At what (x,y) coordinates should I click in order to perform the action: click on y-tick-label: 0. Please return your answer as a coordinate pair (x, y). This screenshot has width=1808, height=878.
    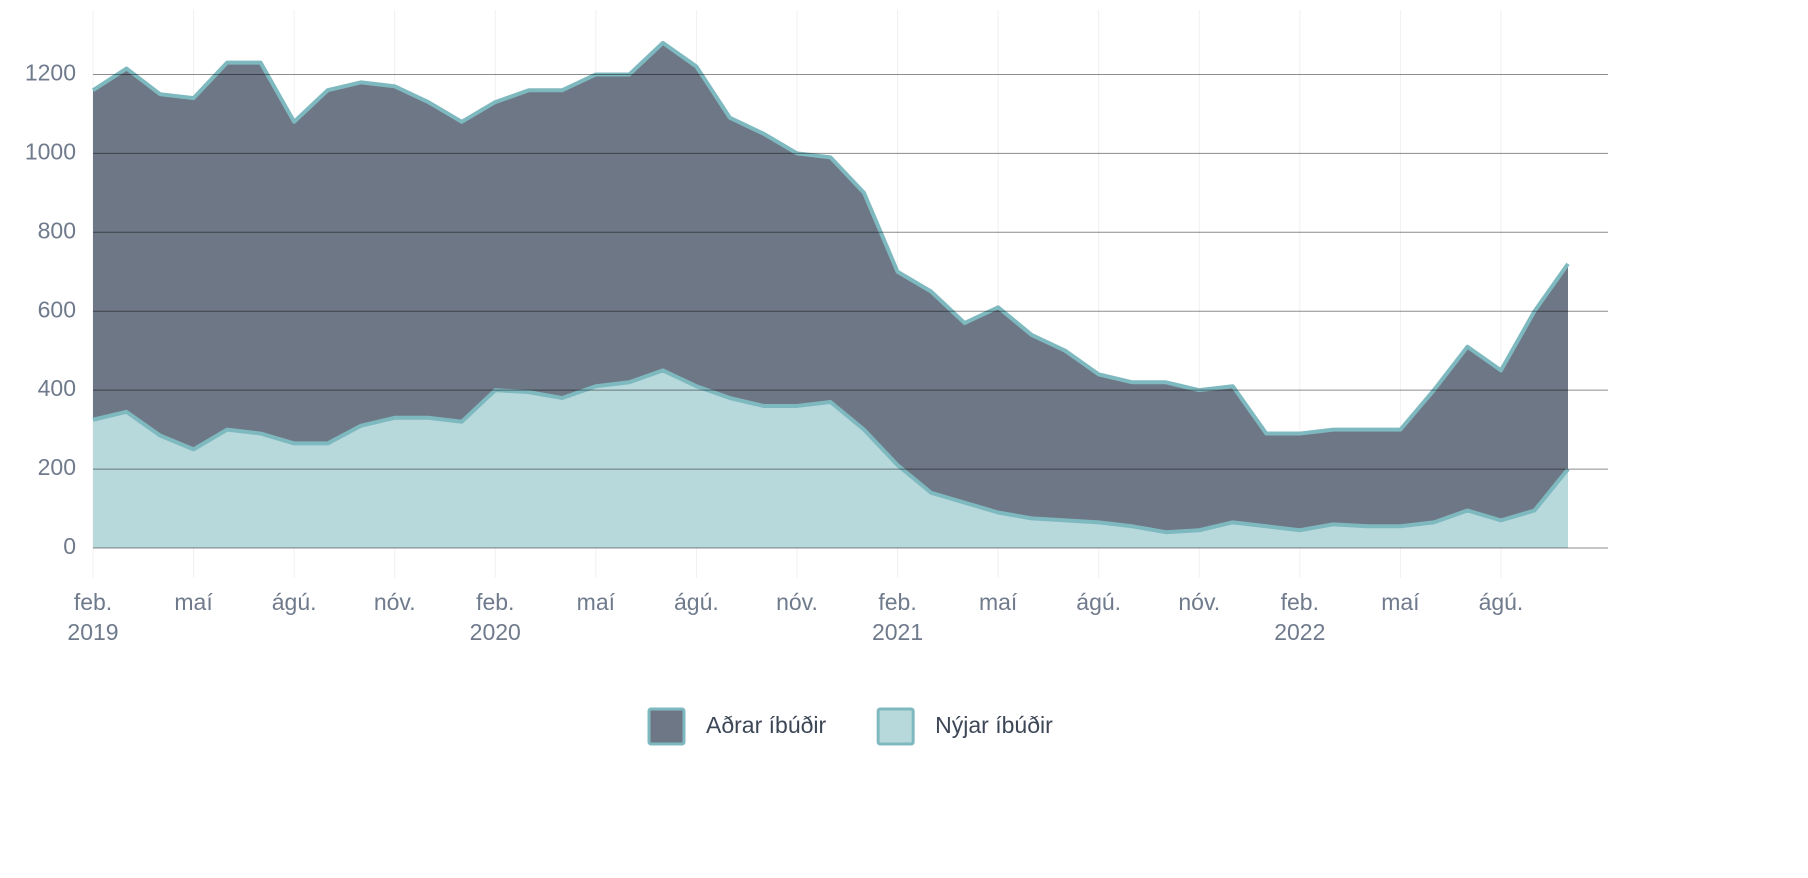
    Looking at the image, I should click on (69, 546).